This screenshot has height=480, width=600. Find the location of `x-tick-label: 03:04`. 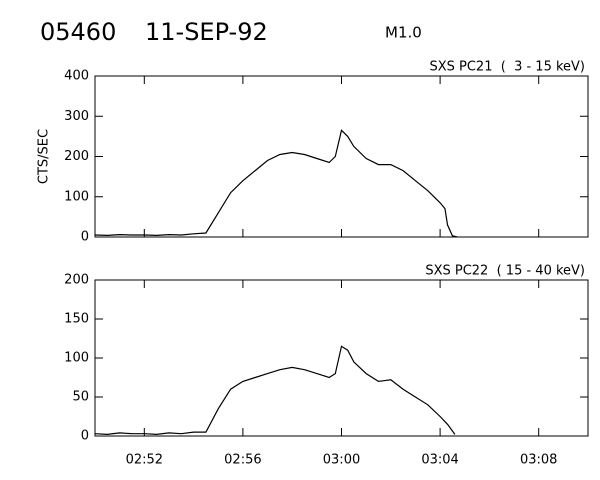

x-tick-label: 03:04 is located at coordinates (439, 460).